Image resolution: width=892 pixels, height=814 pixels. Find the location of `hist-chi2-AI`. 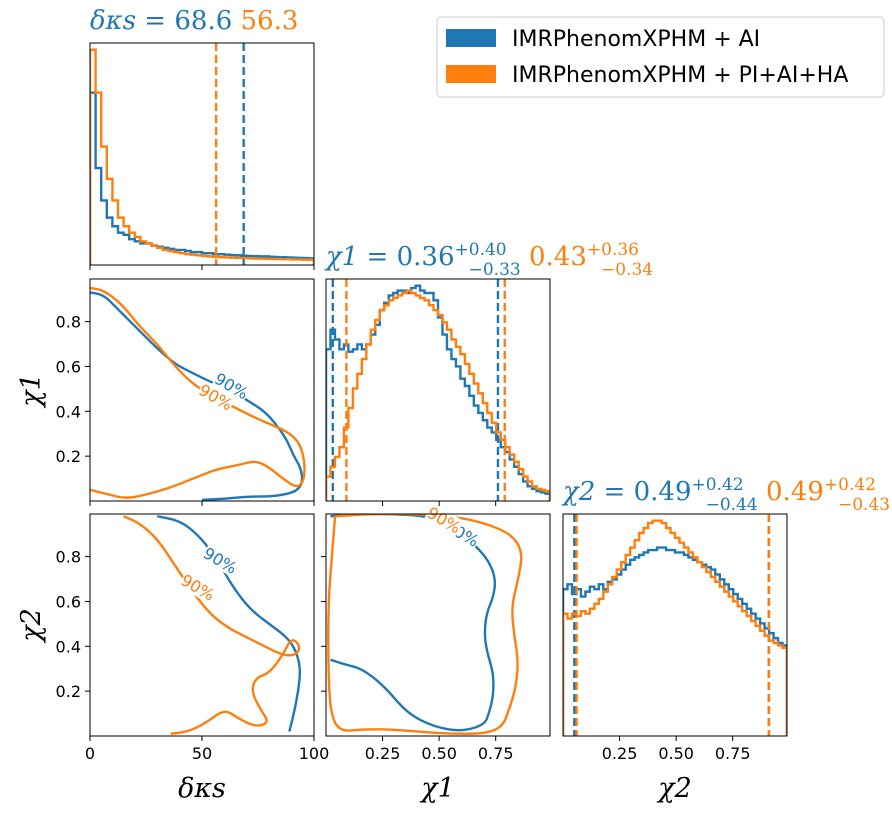

hist-chi2-AI is located at coordinates (675, 641).